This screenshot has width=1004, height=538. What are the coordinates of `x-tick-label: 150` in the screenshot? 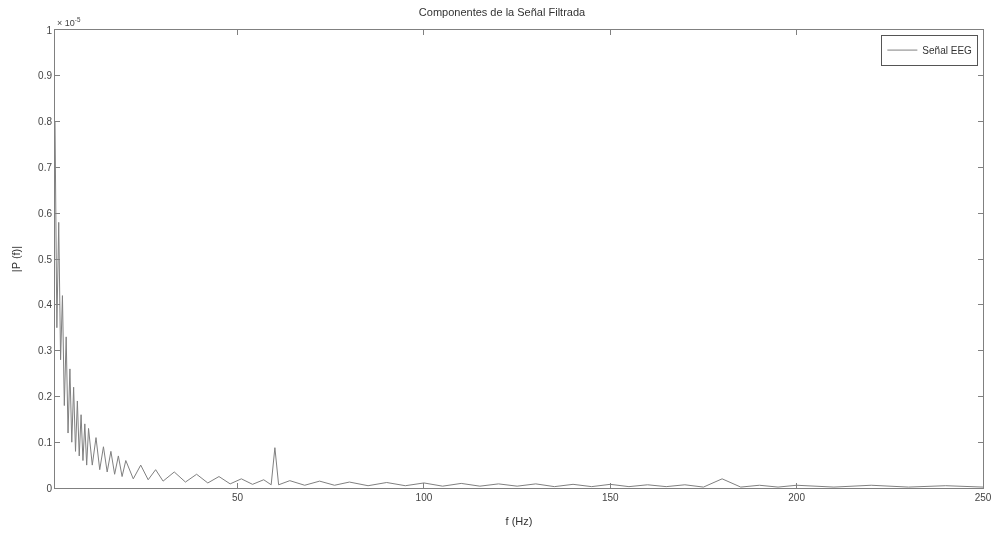 It's located at (610, 497).